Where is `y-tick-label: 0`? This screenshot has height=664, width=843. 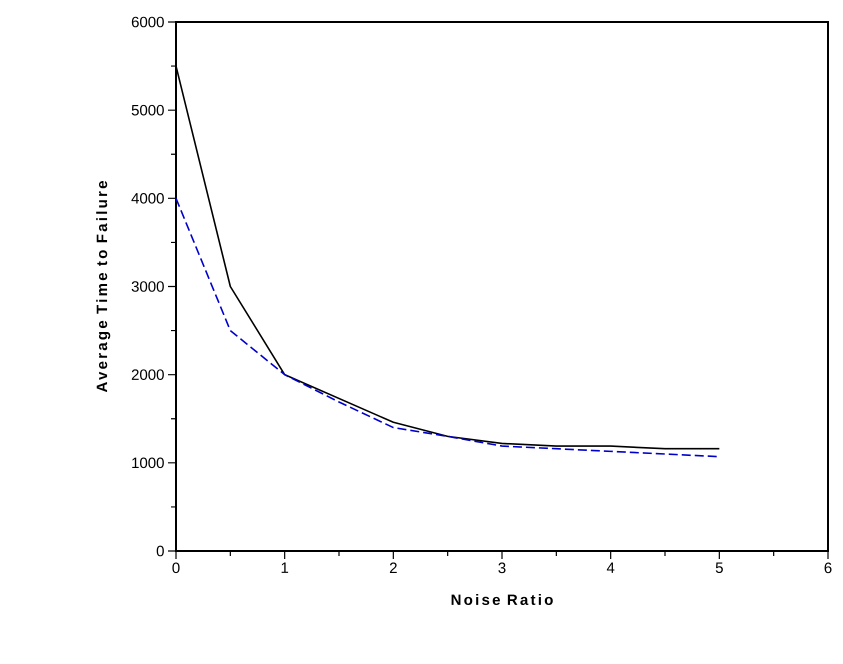
y-tick-label: 0 is located at coordinates (160, 551).